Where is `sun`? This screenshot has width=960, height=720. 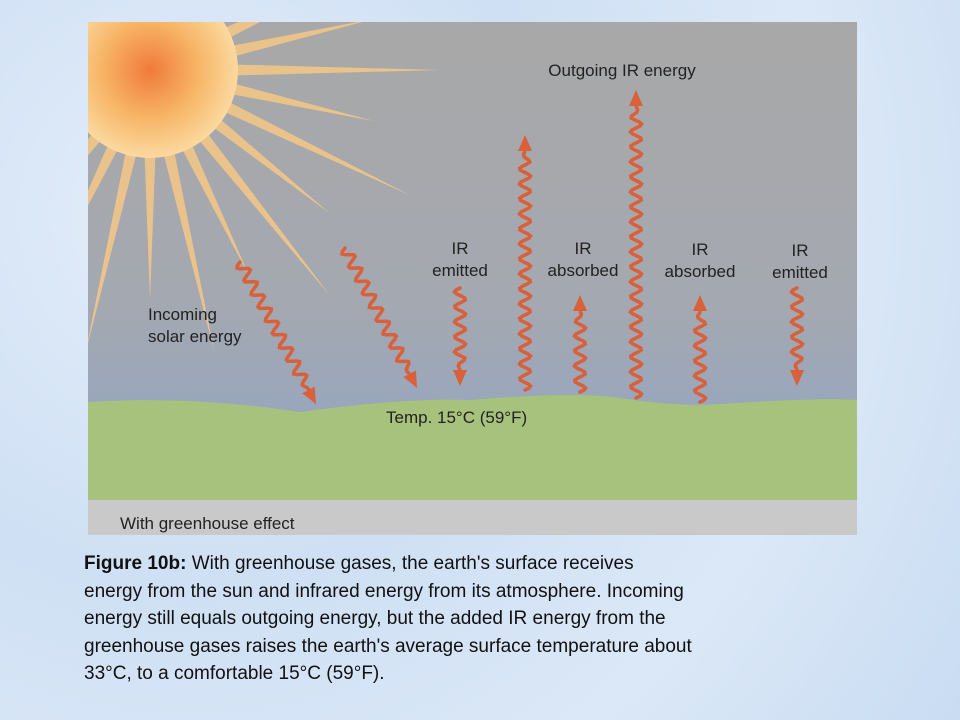 sun is located at coordinates (163, 90).